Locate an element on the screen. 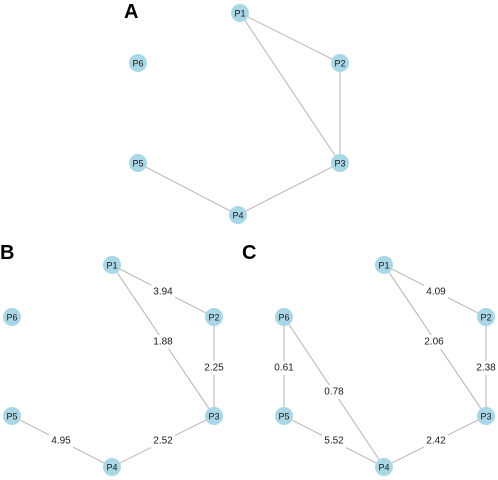 The height and width of the screenshot is (480, 498). edge-weight-p1-p3: 2.06 is located at coordinates (434, 342).